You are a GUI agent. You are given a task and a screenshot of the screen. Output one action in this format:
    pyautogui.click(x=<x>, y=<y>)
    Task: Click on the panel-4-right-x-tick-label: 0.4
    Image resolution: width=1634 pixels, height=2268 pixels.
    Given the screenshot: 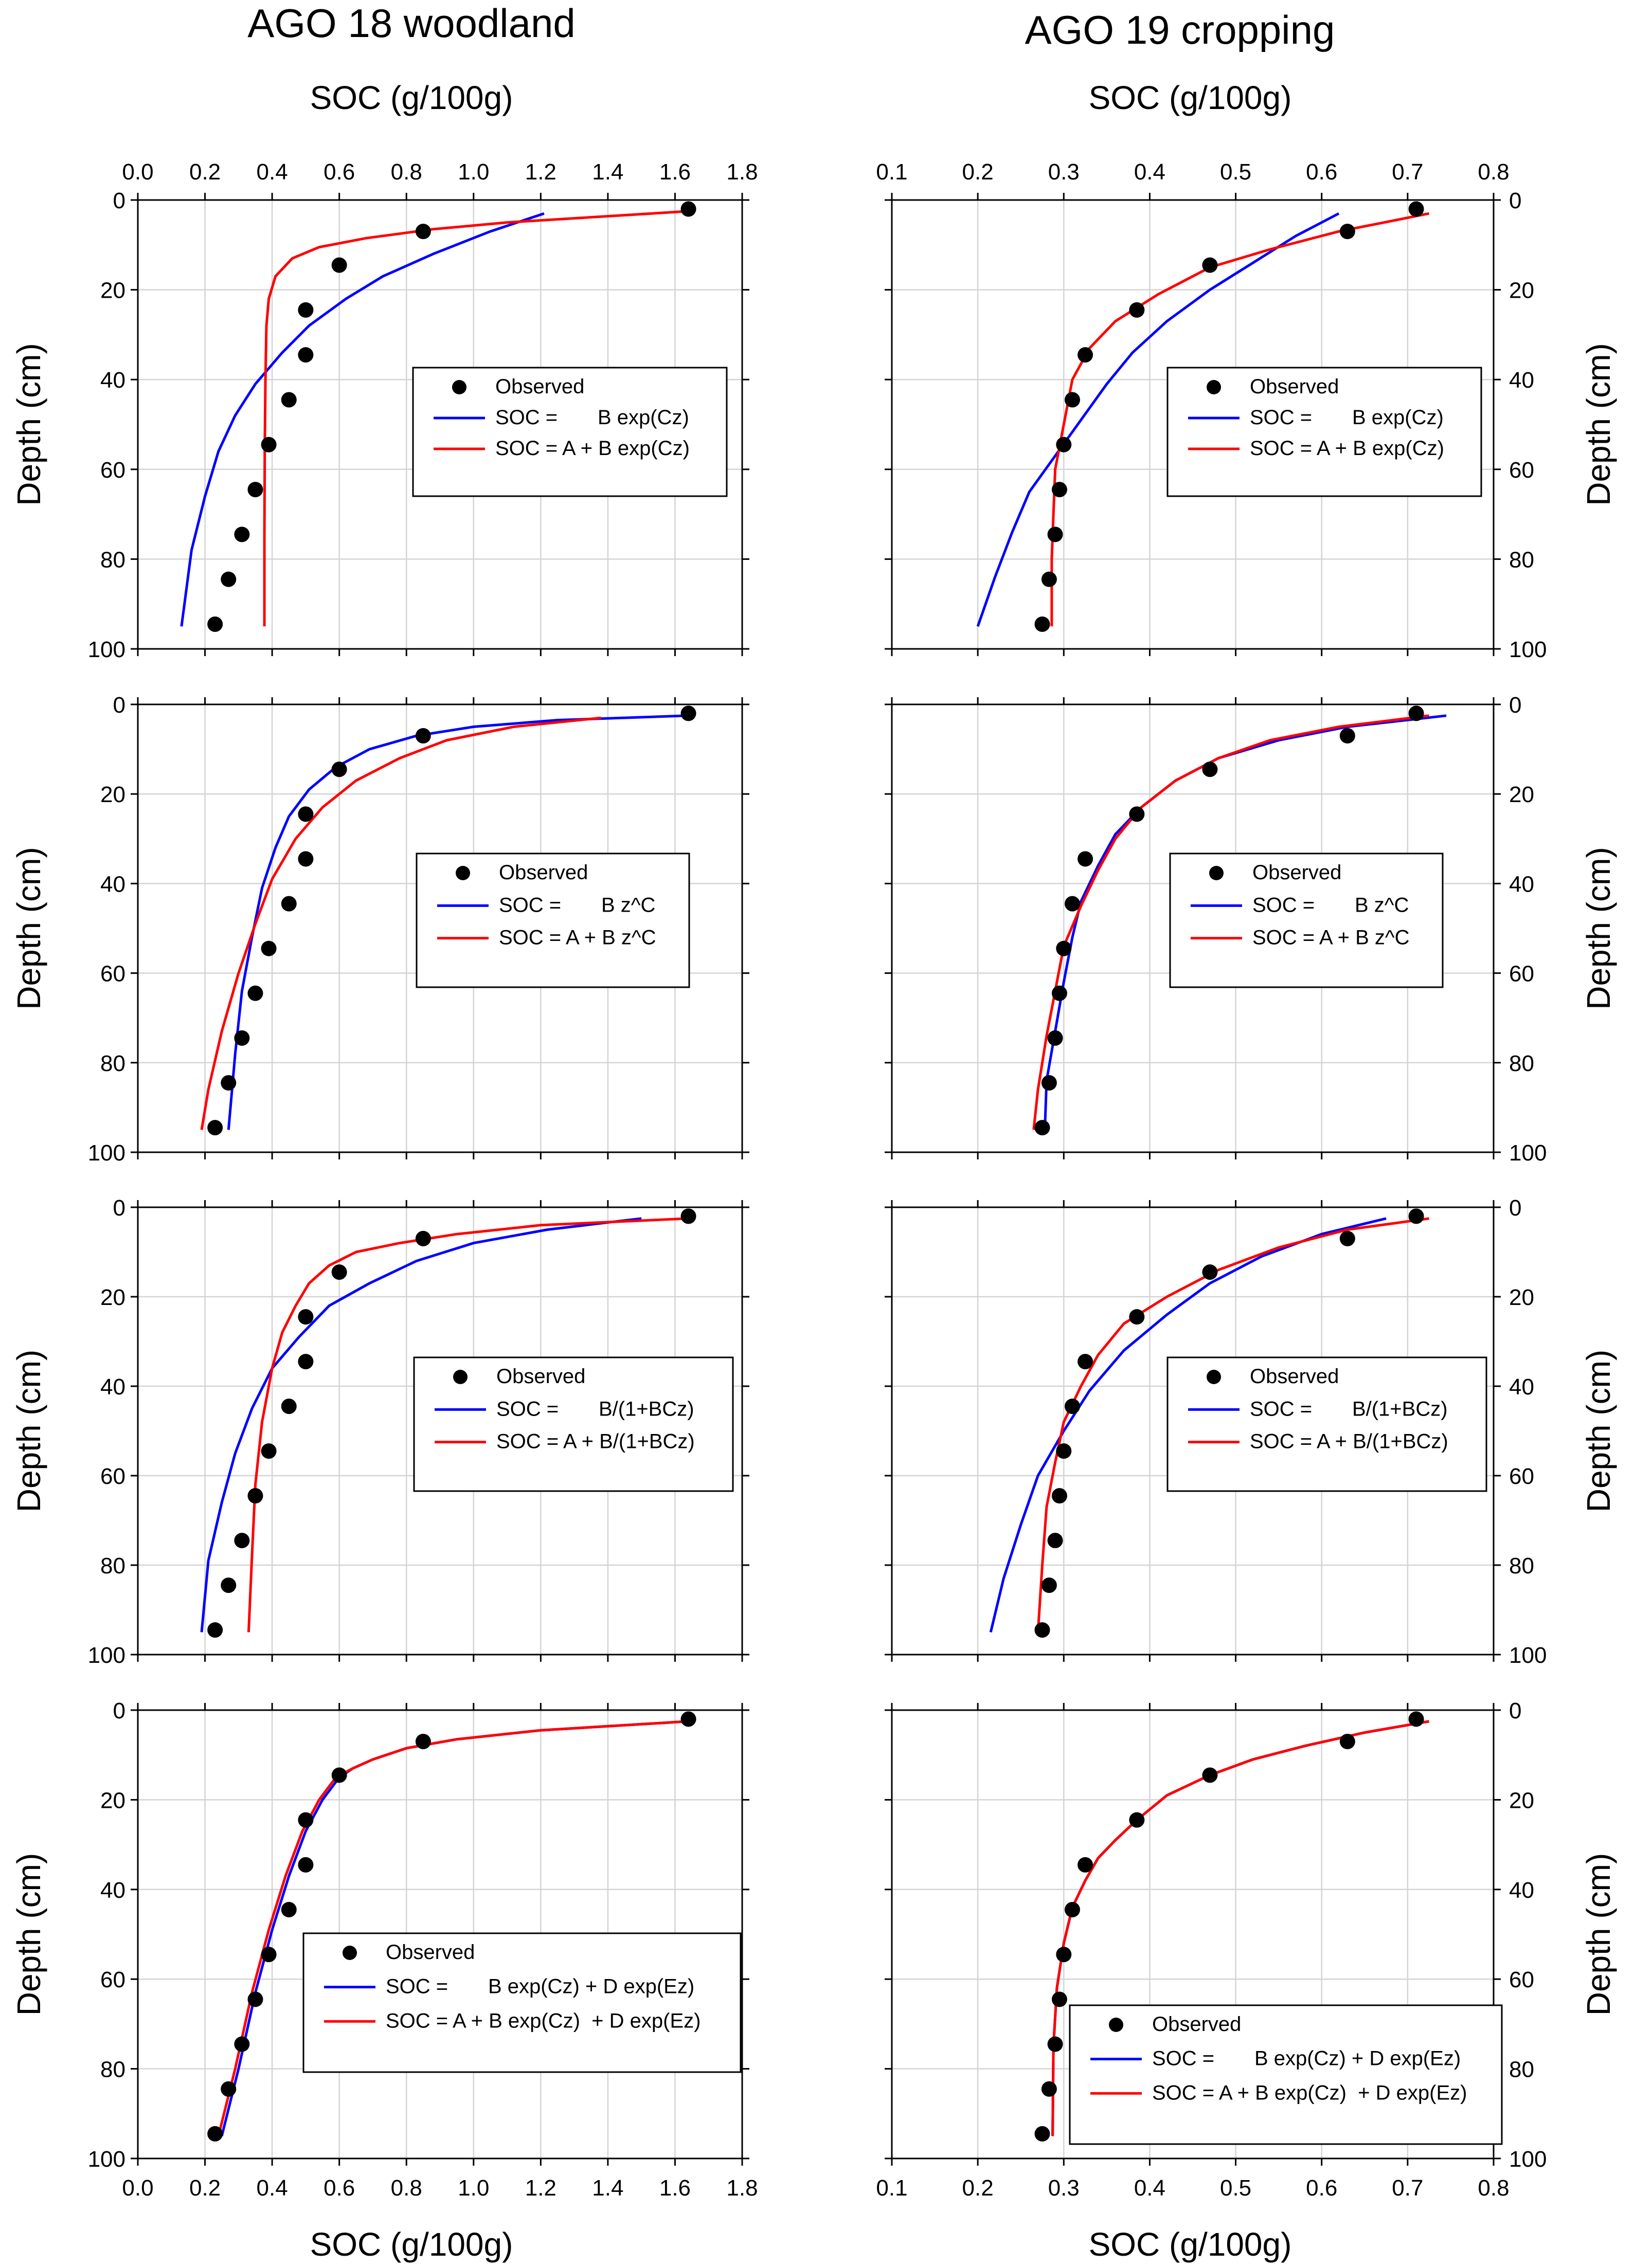 What is the action you would take?
    pyautogui.click(x=1149, y=2188)
    